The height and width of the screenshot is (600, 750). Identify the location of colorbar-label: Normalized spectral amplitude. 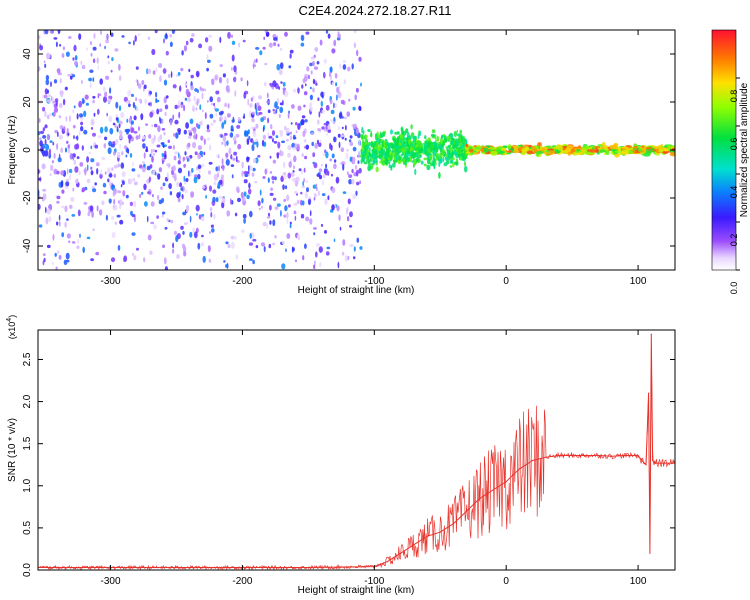
(744, 149).